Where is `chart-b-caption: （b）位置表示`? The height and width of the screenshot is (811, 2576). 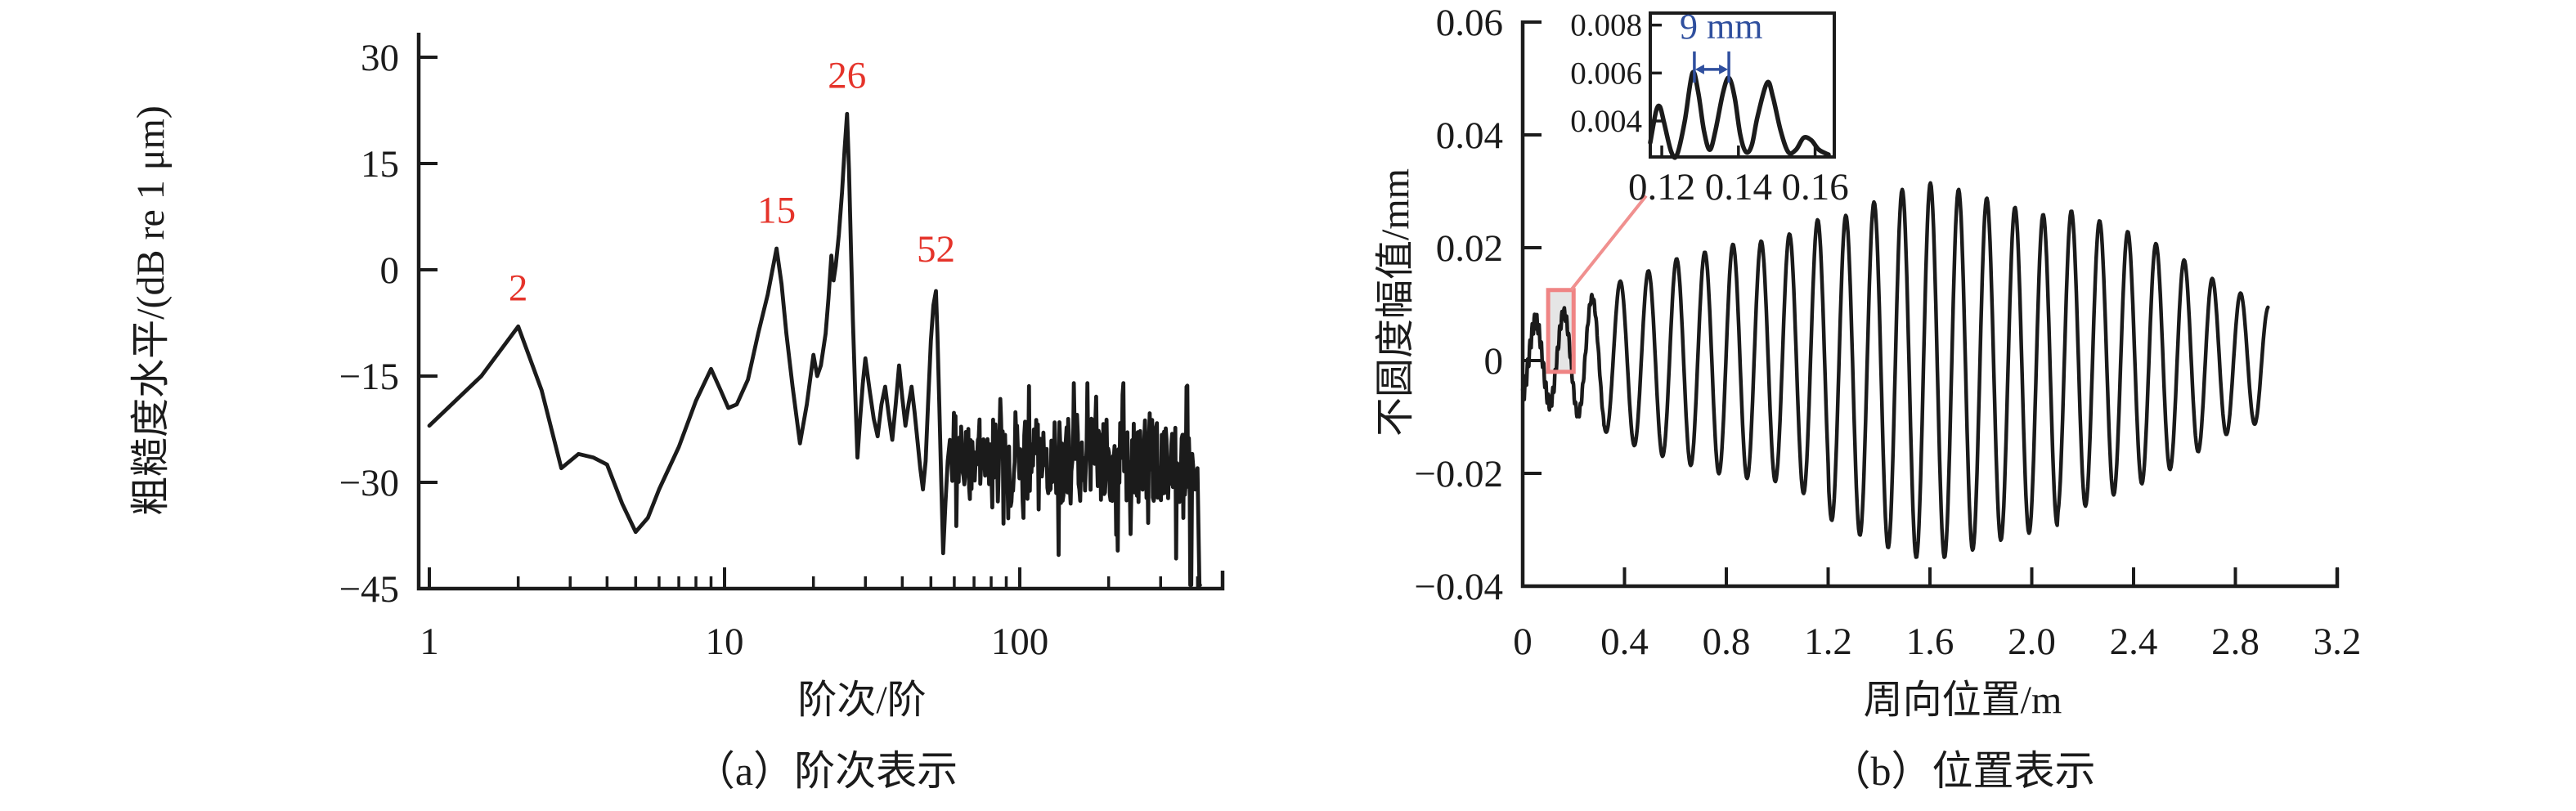 chart-b-caption: （b）位置表示 is located at coordinates (1963, 771).